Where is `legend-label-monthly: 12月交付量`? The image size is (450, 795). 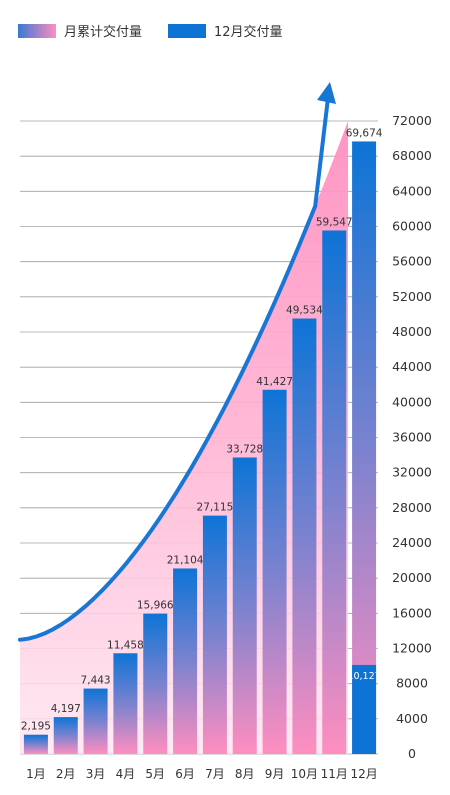 legend-label-monthly: 12月交付量 is located at coordinates (248, 32).